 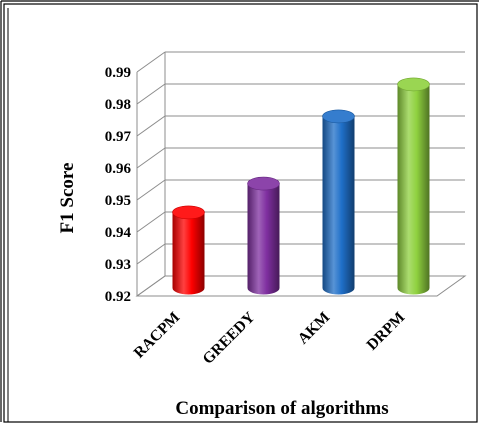 What do you see at coordinates (118, 73) in the screenshot?
I see `y-tick-label: 0.99` at bounding box center [118, 73].